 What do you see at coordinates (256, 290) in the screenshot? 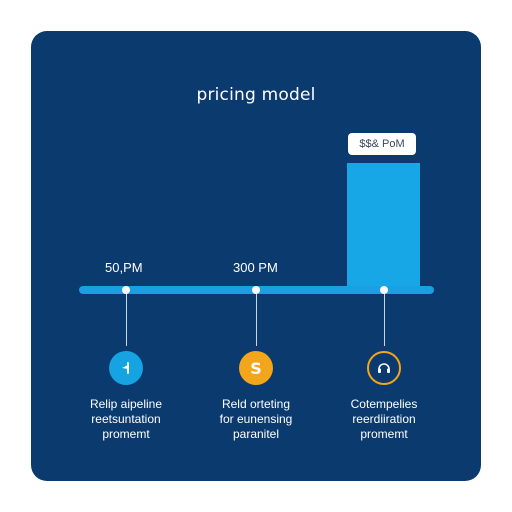
I see `step-2-dot` at bounding box center [256, 290].